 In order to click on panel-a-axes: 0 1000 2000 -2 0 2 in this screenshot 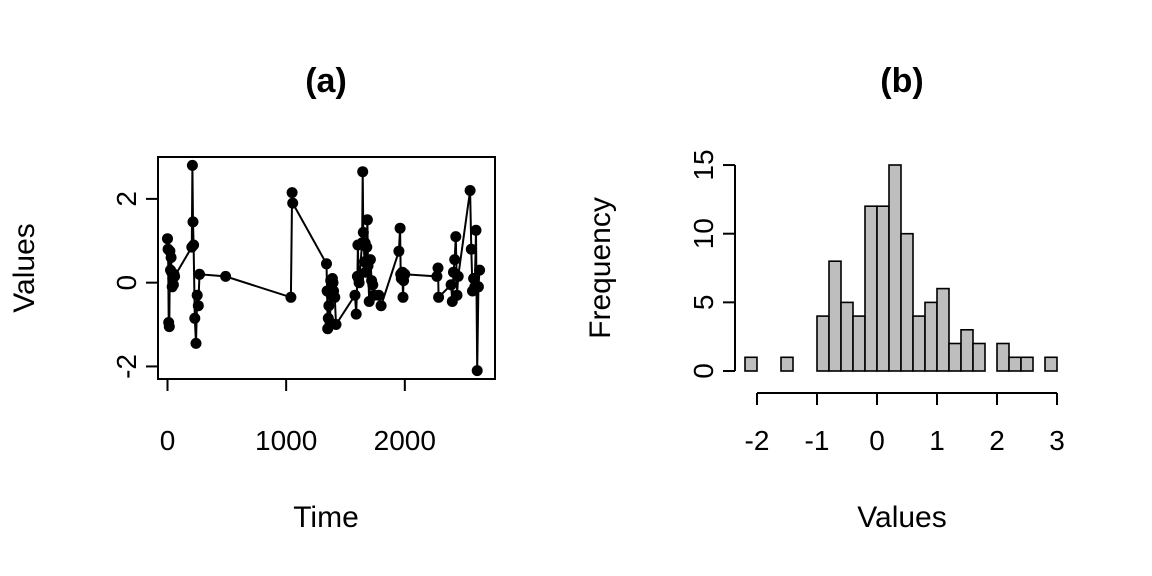, I will do `click(273, 323)`.